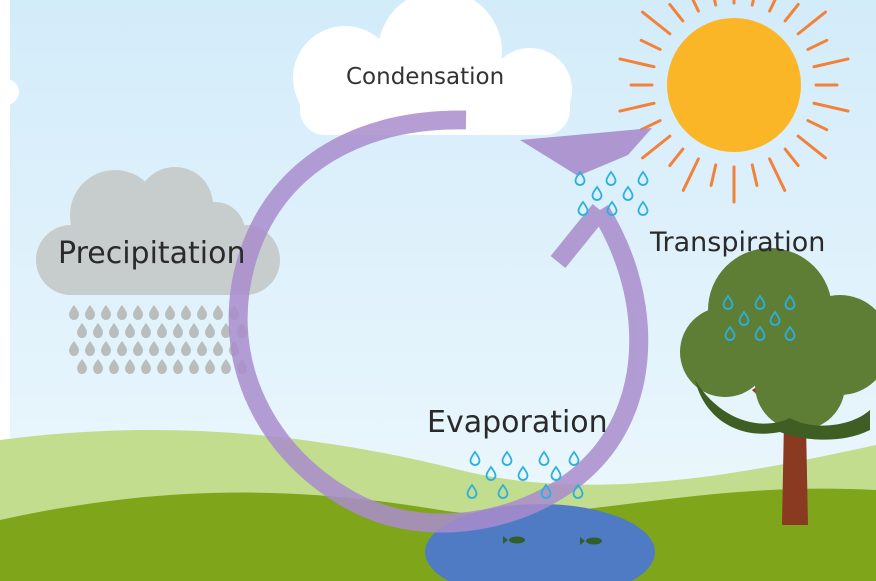 The image size is (876, 581). I want to click on rain-cloud, so click(158, 231).